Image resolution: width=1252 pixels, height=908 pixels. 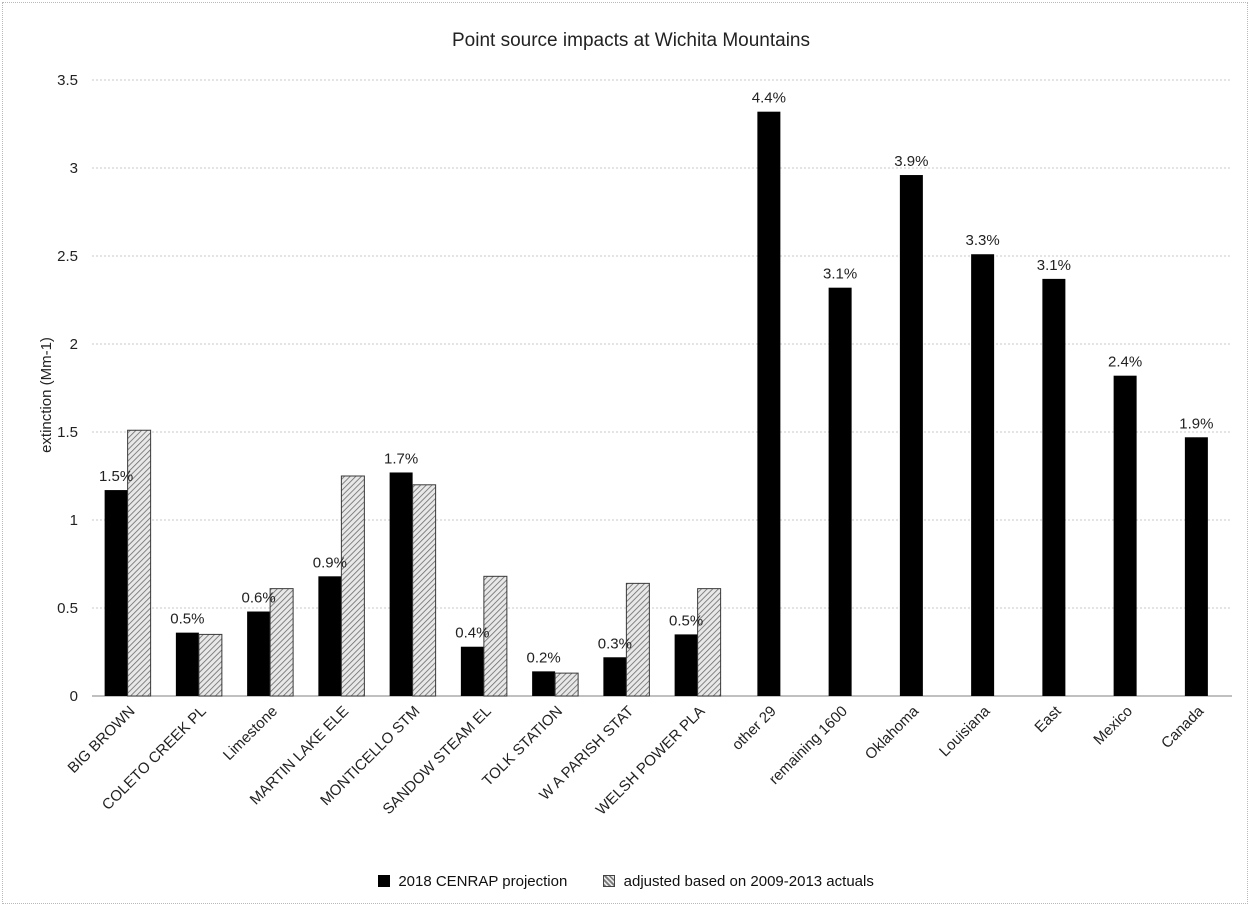 I want to click on y-axis-label: extinction (Mm-1), so click(x=46, y=395).